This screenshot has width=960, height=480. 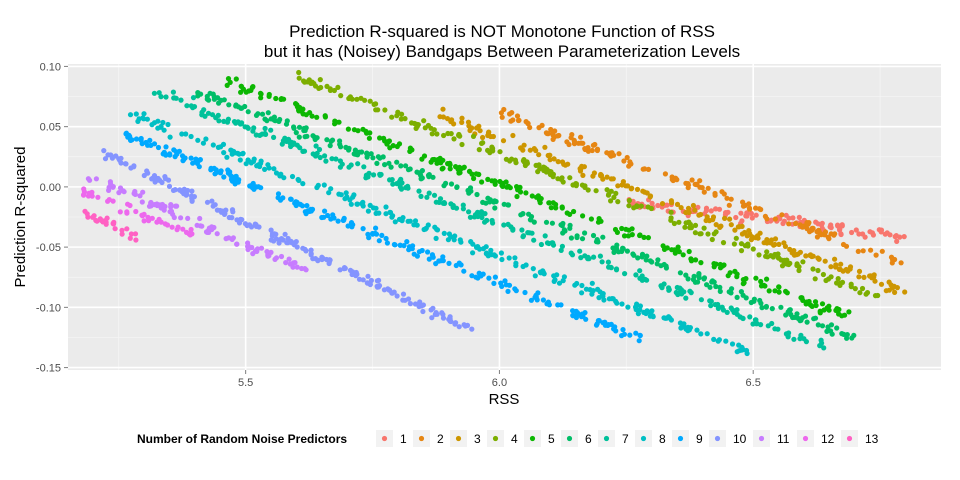 I want to click on legend-item-13: 13, so click(x=860, y=438).